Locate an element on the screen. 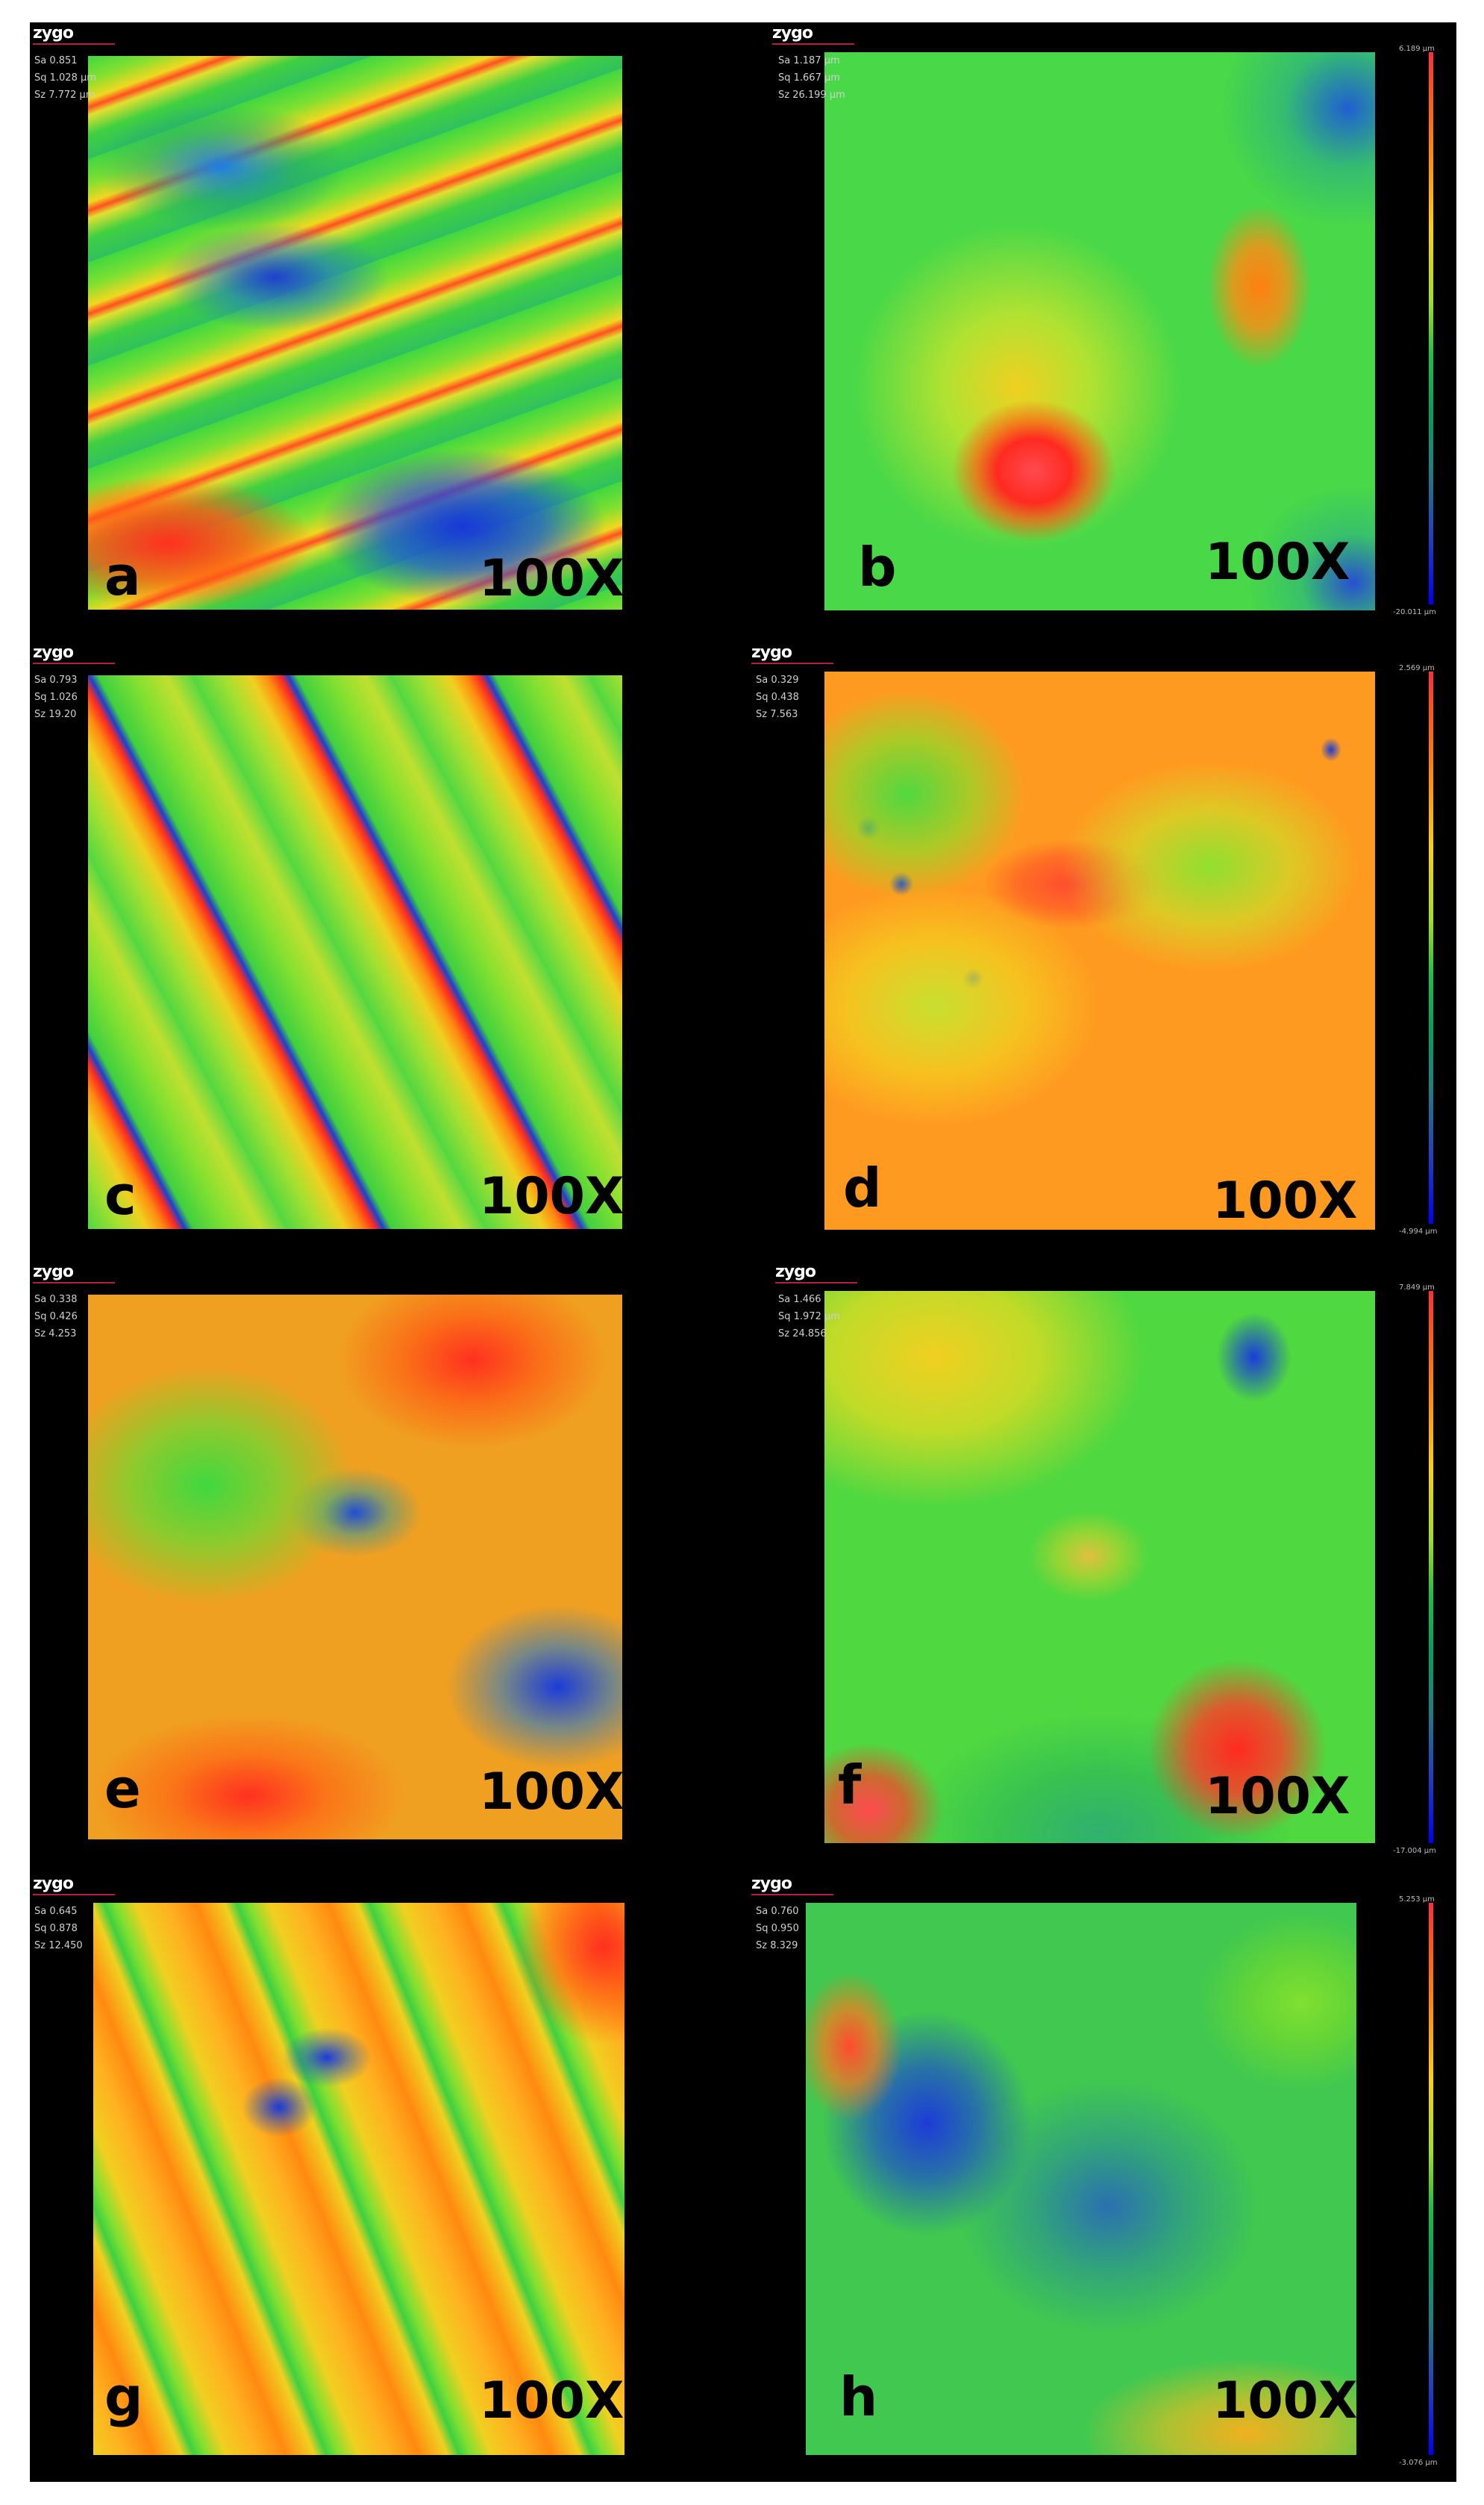 Image resolution: width=1484 pixels, height=2505 pixels. panel-g: zygo Sa 0.645 Sq 0.878 Sz 12.450 g 100X is located at coordinates (384, 2178).